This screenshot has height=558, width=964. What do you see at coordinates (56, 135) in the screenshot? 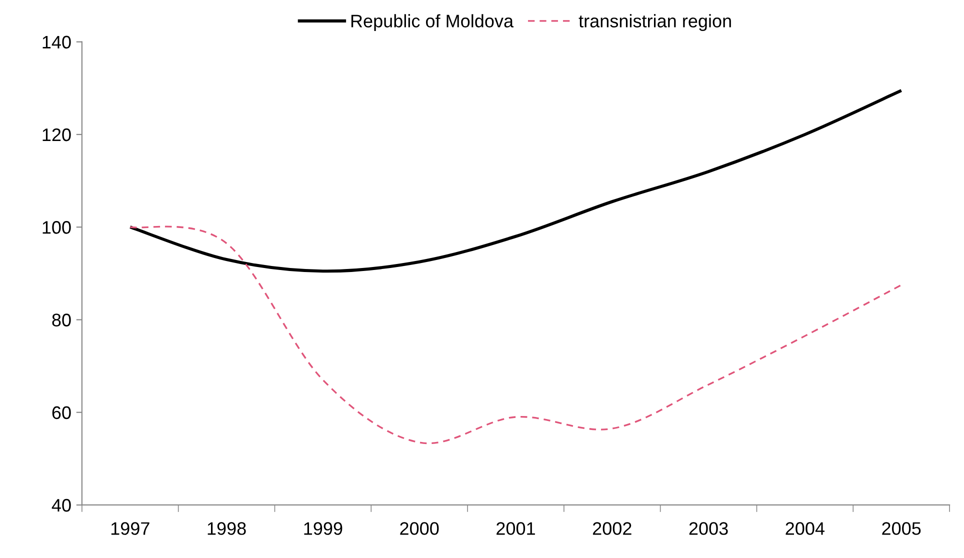
I see `y-tick-label: 120` at bounding box center [56, 135].